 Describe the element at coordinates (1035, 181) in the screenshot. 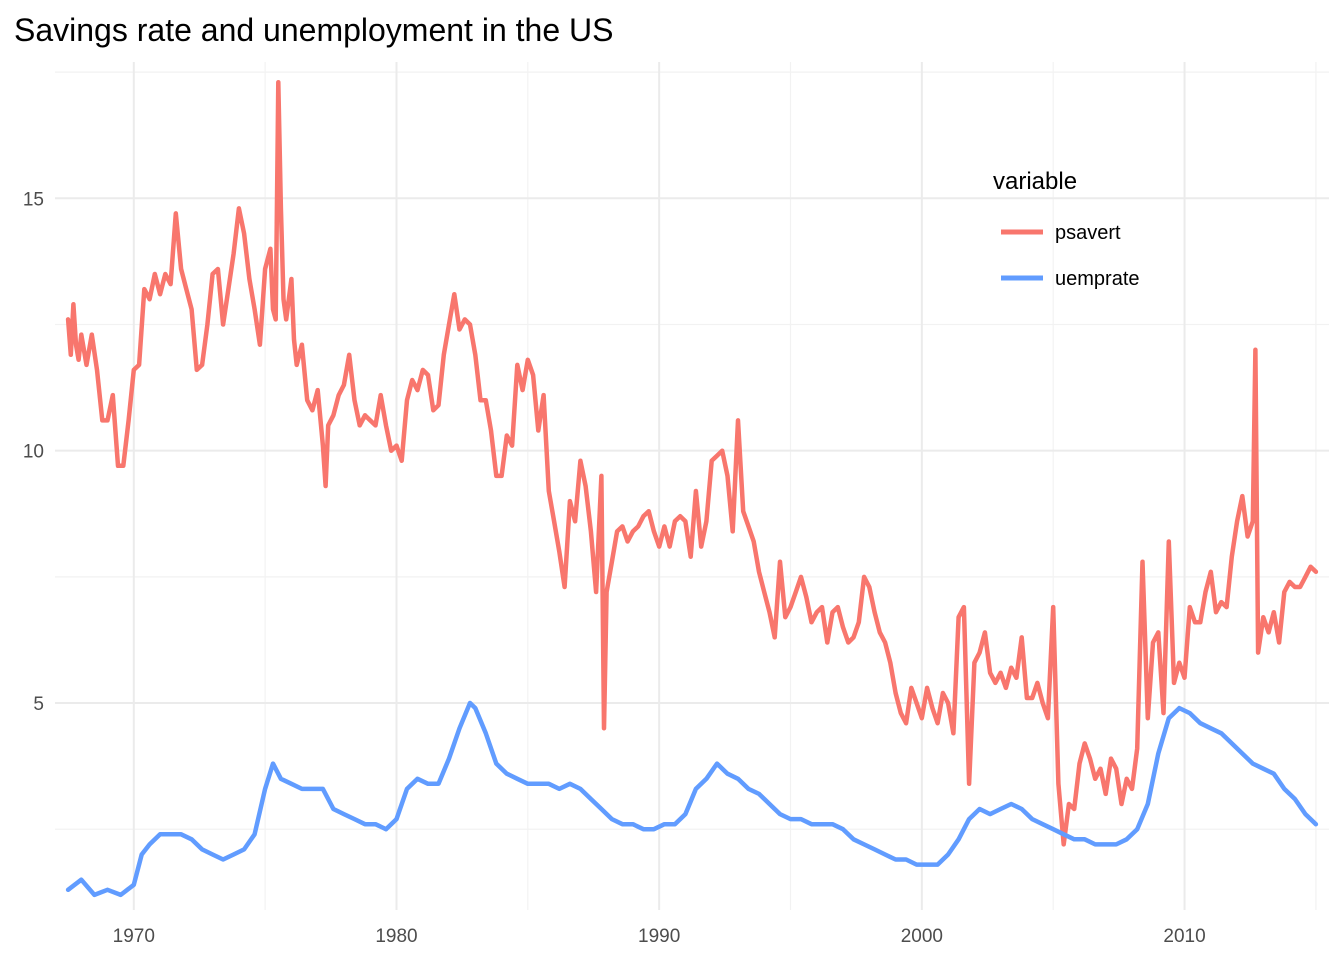

I see `legend-title: variable` at that location.